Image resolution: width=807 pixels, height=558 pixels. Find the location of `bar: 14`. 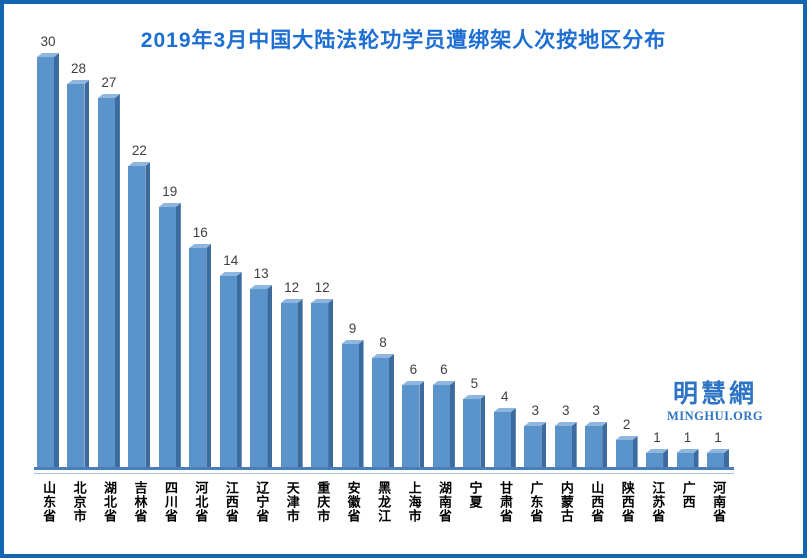

bar: 14 is located at coordinates (230, 360).